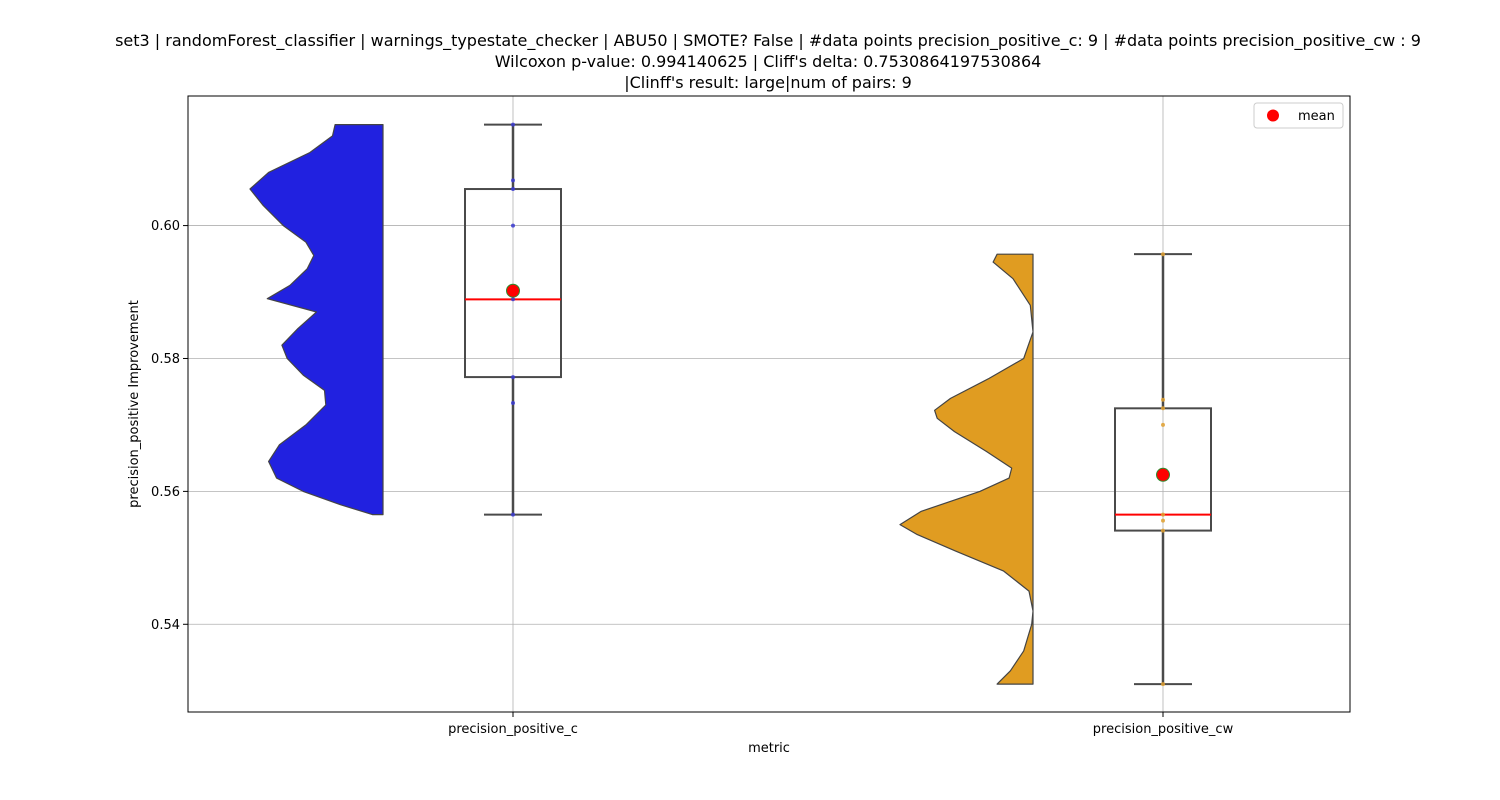 The image size is (1500, 800). Describe the element at coordinates (1163, 474) in the screenshot. I see `mean-marker-precision_positive_cw` at that location.